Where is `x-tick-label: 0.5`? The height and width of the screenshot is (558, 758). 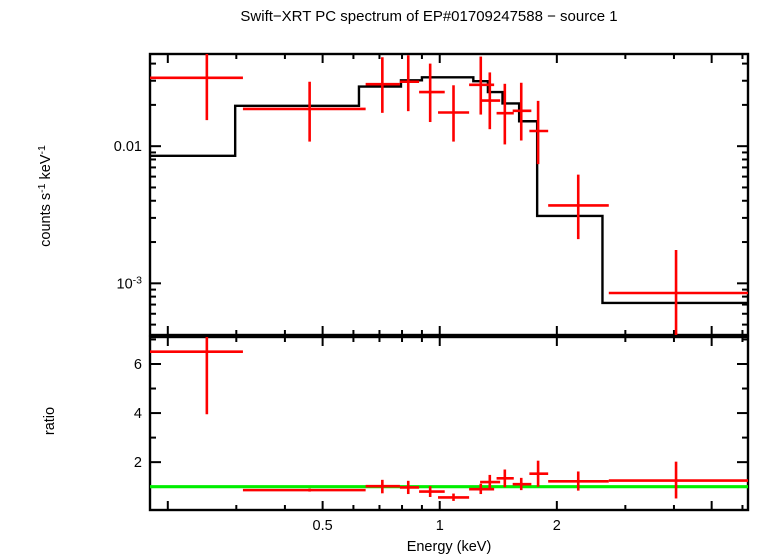
x-tick-label: 0.5 is located at coordinates (323, 526).